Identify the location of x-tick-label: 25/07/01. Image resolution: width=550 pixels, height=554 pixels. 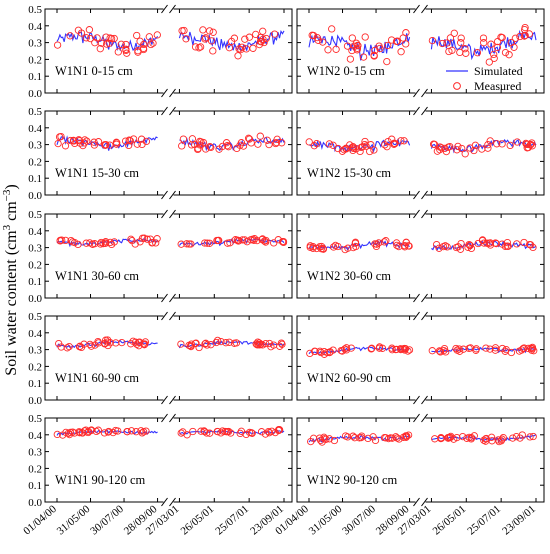
(232, 520).